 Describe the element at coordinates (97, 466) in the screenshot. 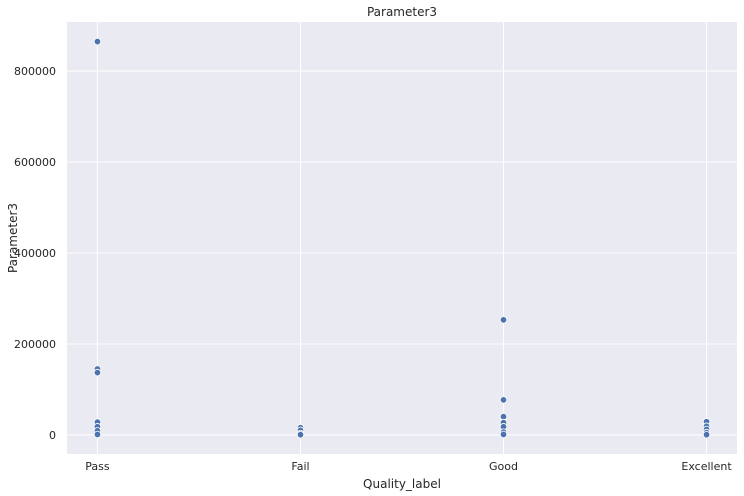

I see `x-tick-label: Pass` at that location.